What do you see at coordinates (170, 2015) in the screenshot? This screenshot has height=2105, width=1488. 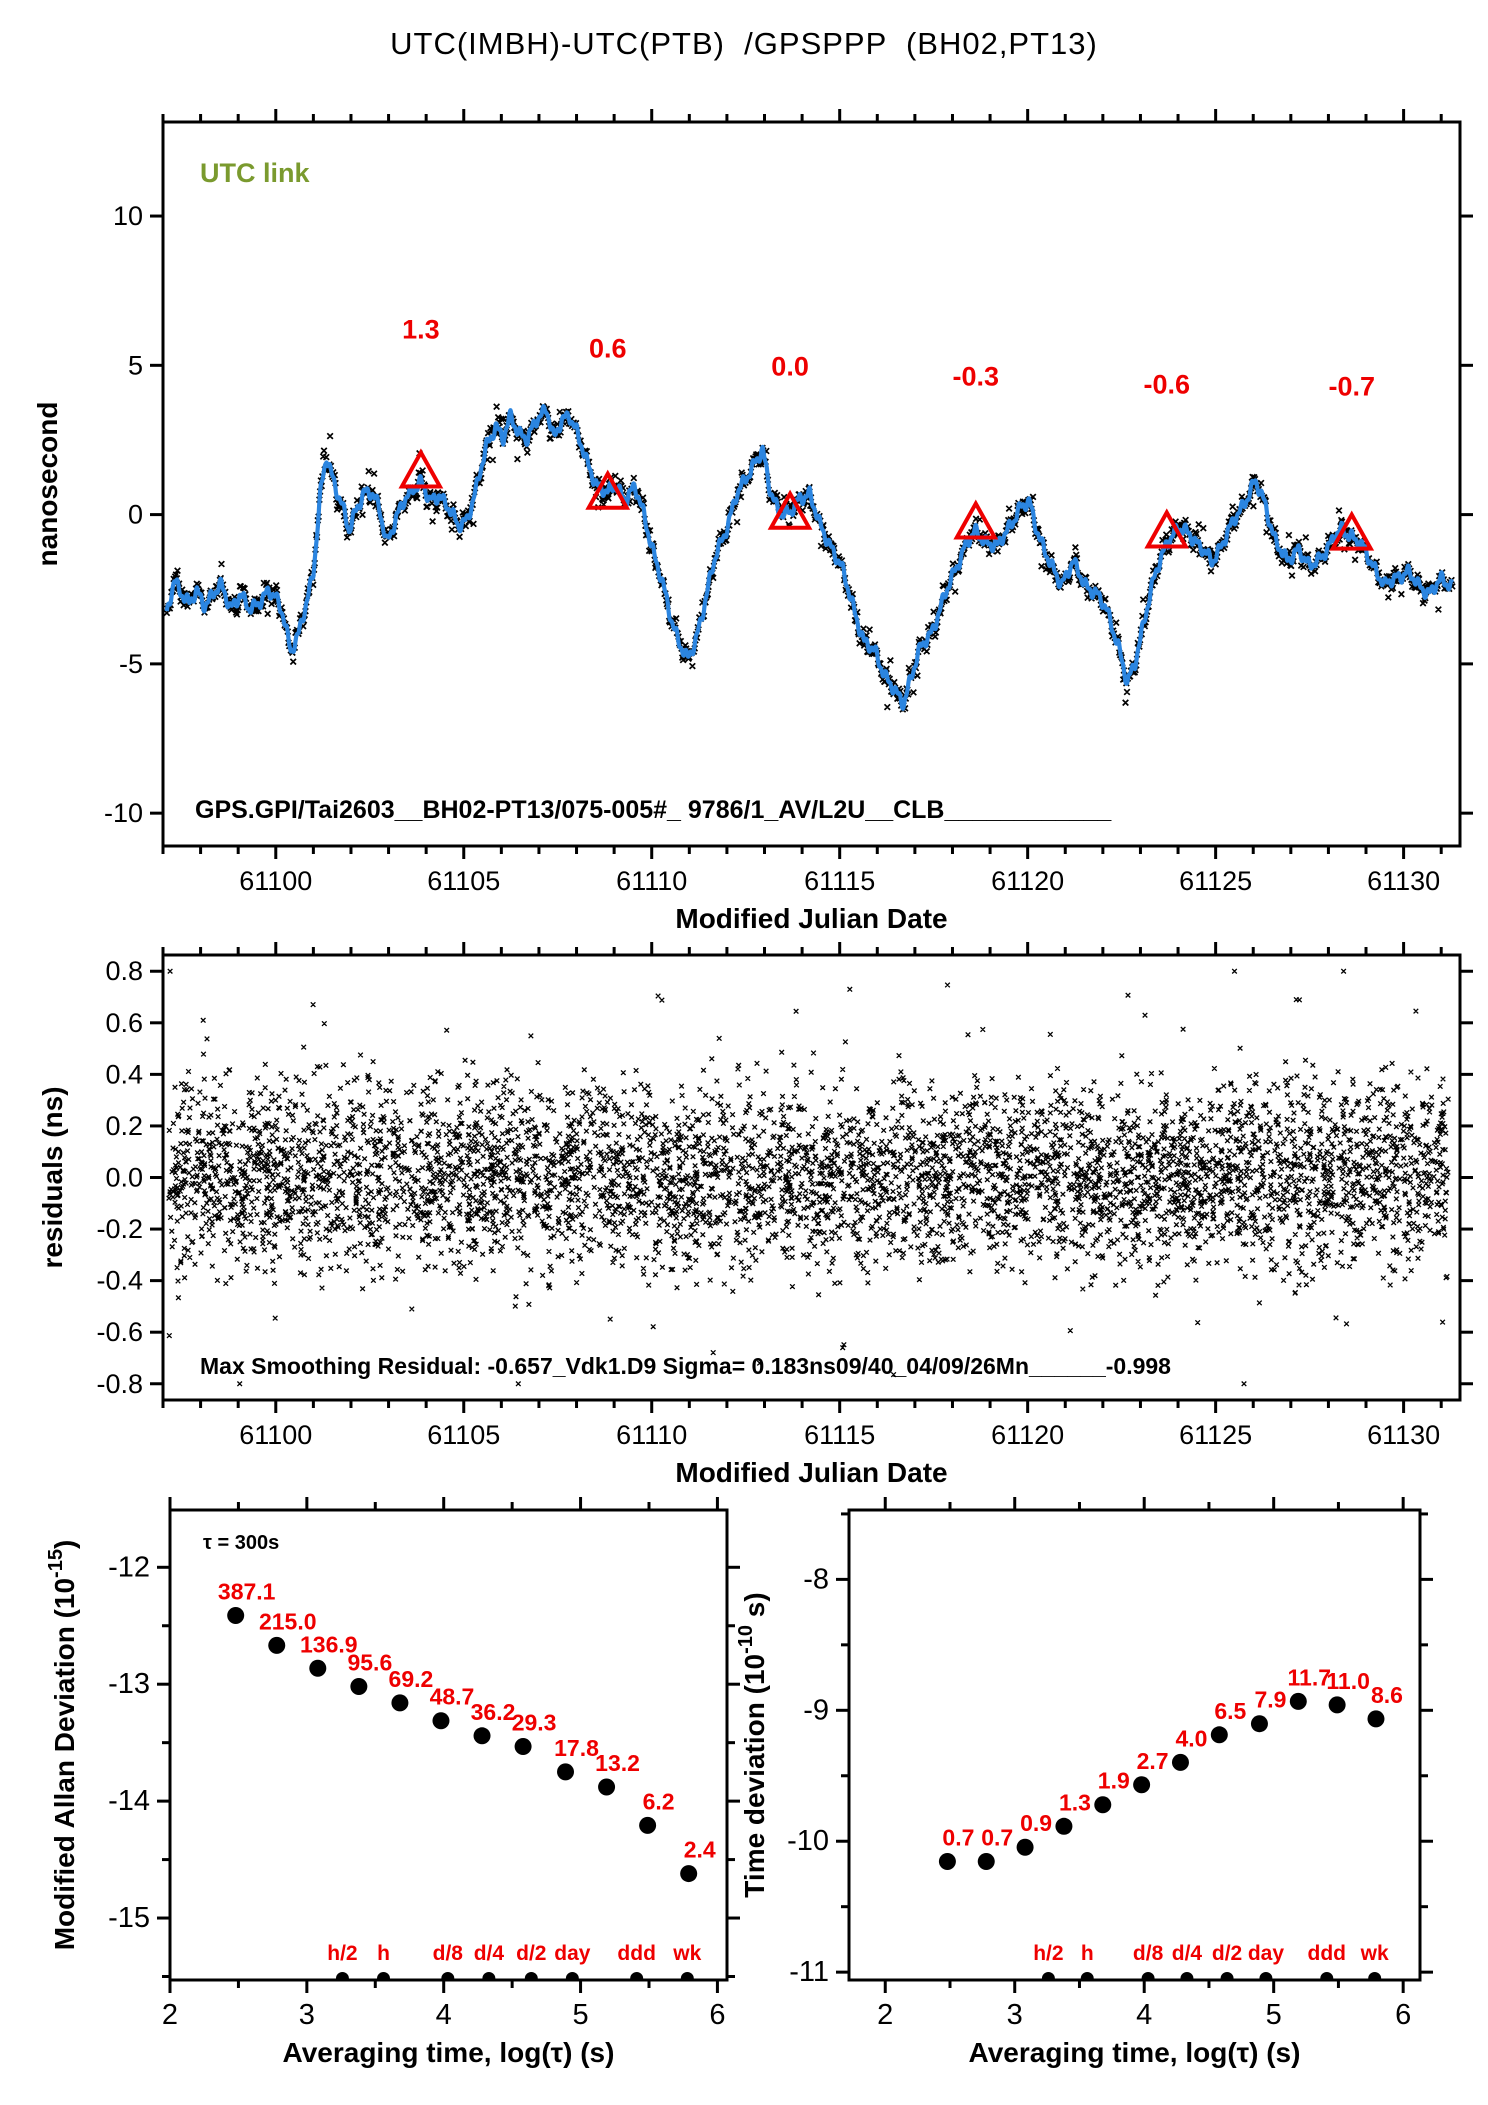 I see `x-axis-tick-label: 2` at bounding box center [170, 2015].